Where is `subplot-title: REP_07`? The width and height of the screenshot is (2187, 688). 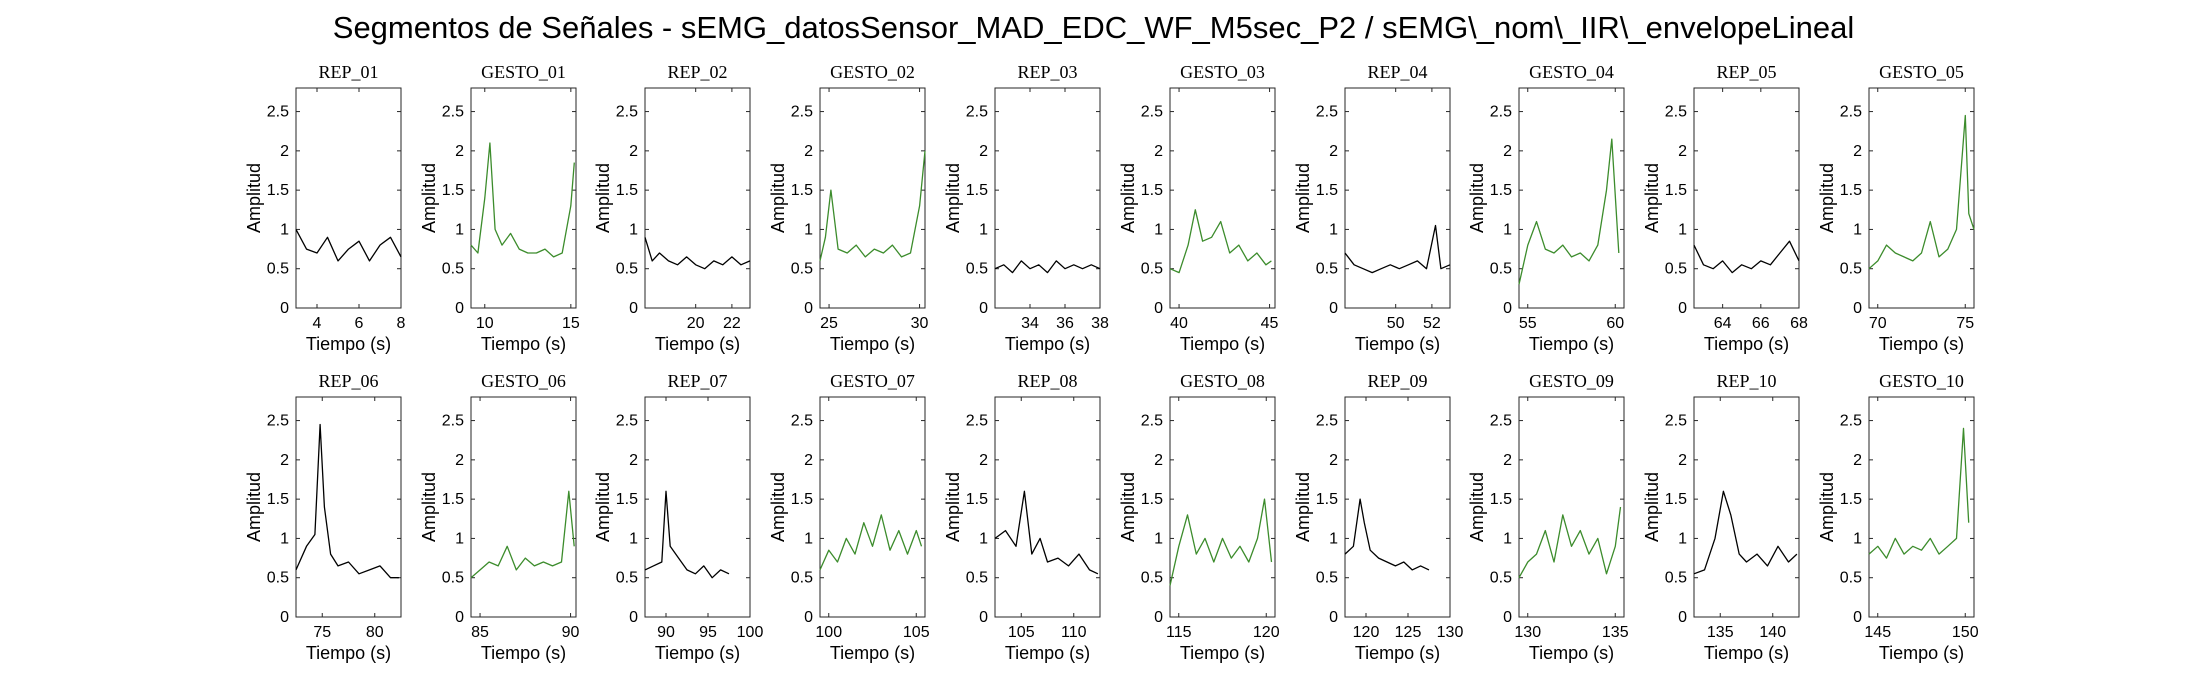 subplot-title: REP_07 is located at coordinates (697, 381).